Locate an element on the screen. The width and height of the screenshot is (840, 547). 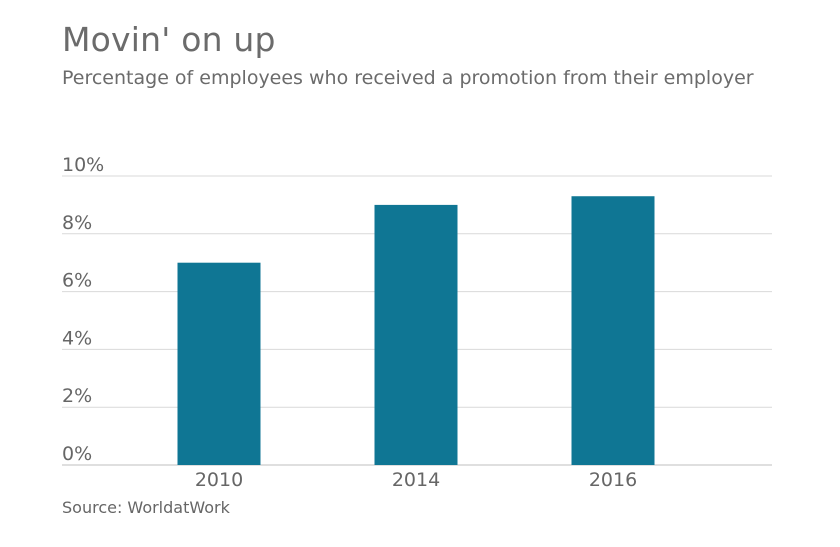
y-tick-label: 0% is located at coordinates (77, 454).